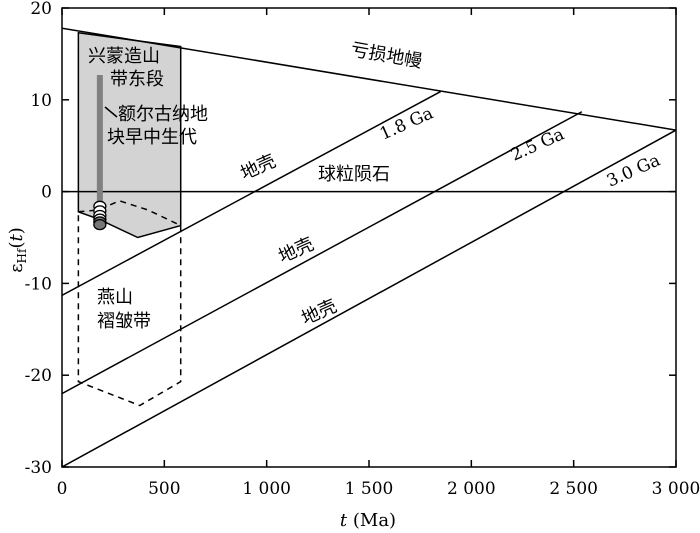 This screenshot has height=533, width=700. I want to click on sample-markers, so click(100, 153).